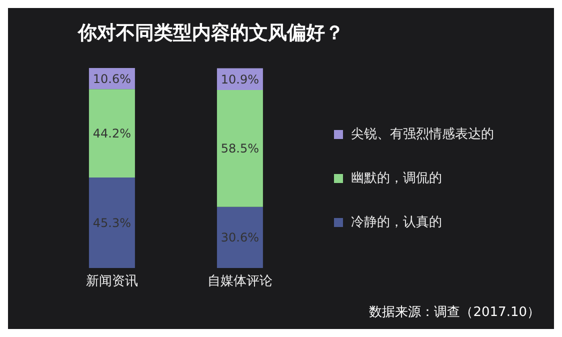 The height and width of the screenshot is (337, 562). I want to click on data-label: 10.6%, so click(112, 79).